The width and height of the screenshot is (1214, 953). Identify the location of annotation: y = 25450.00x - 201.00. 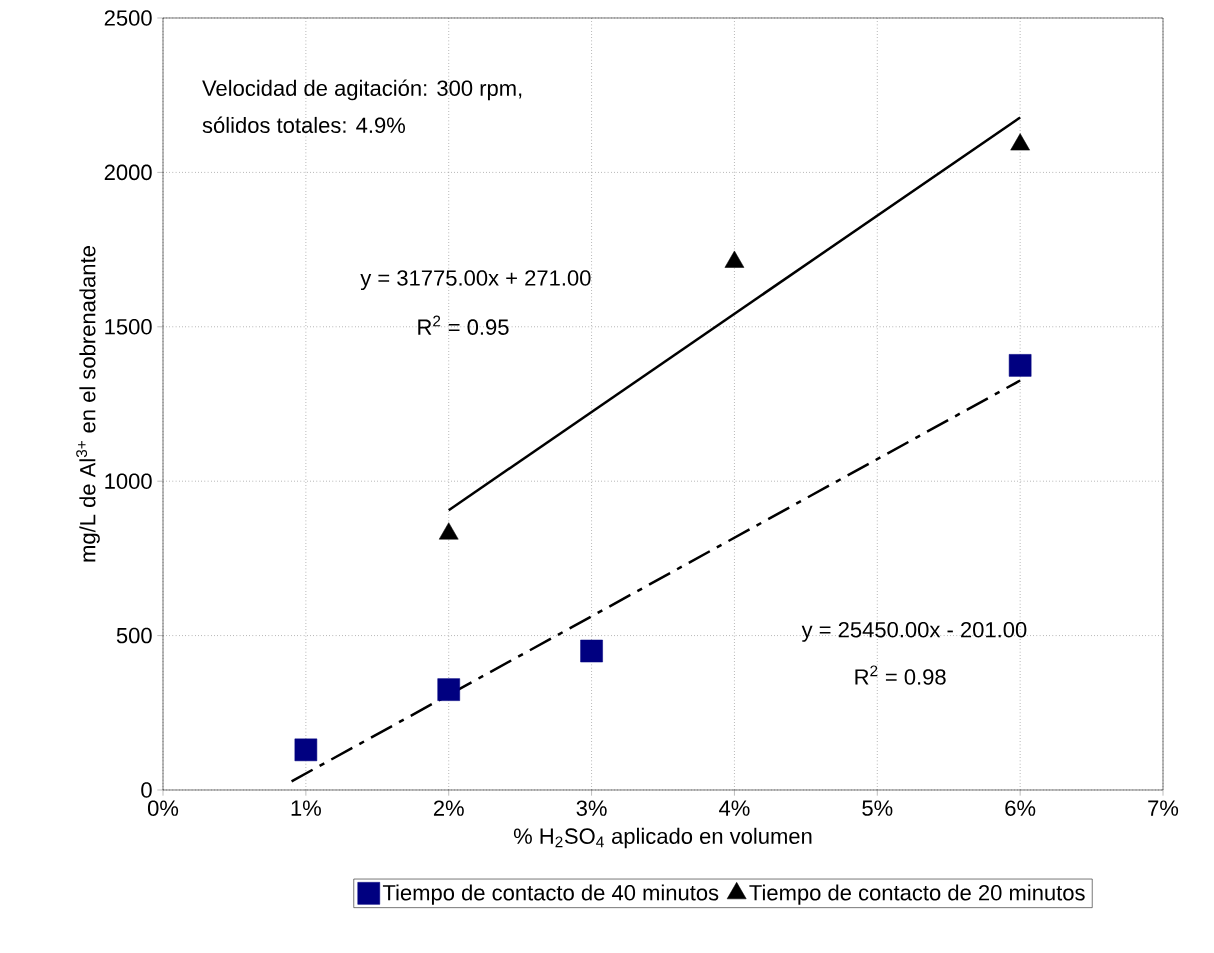
(914, 631).